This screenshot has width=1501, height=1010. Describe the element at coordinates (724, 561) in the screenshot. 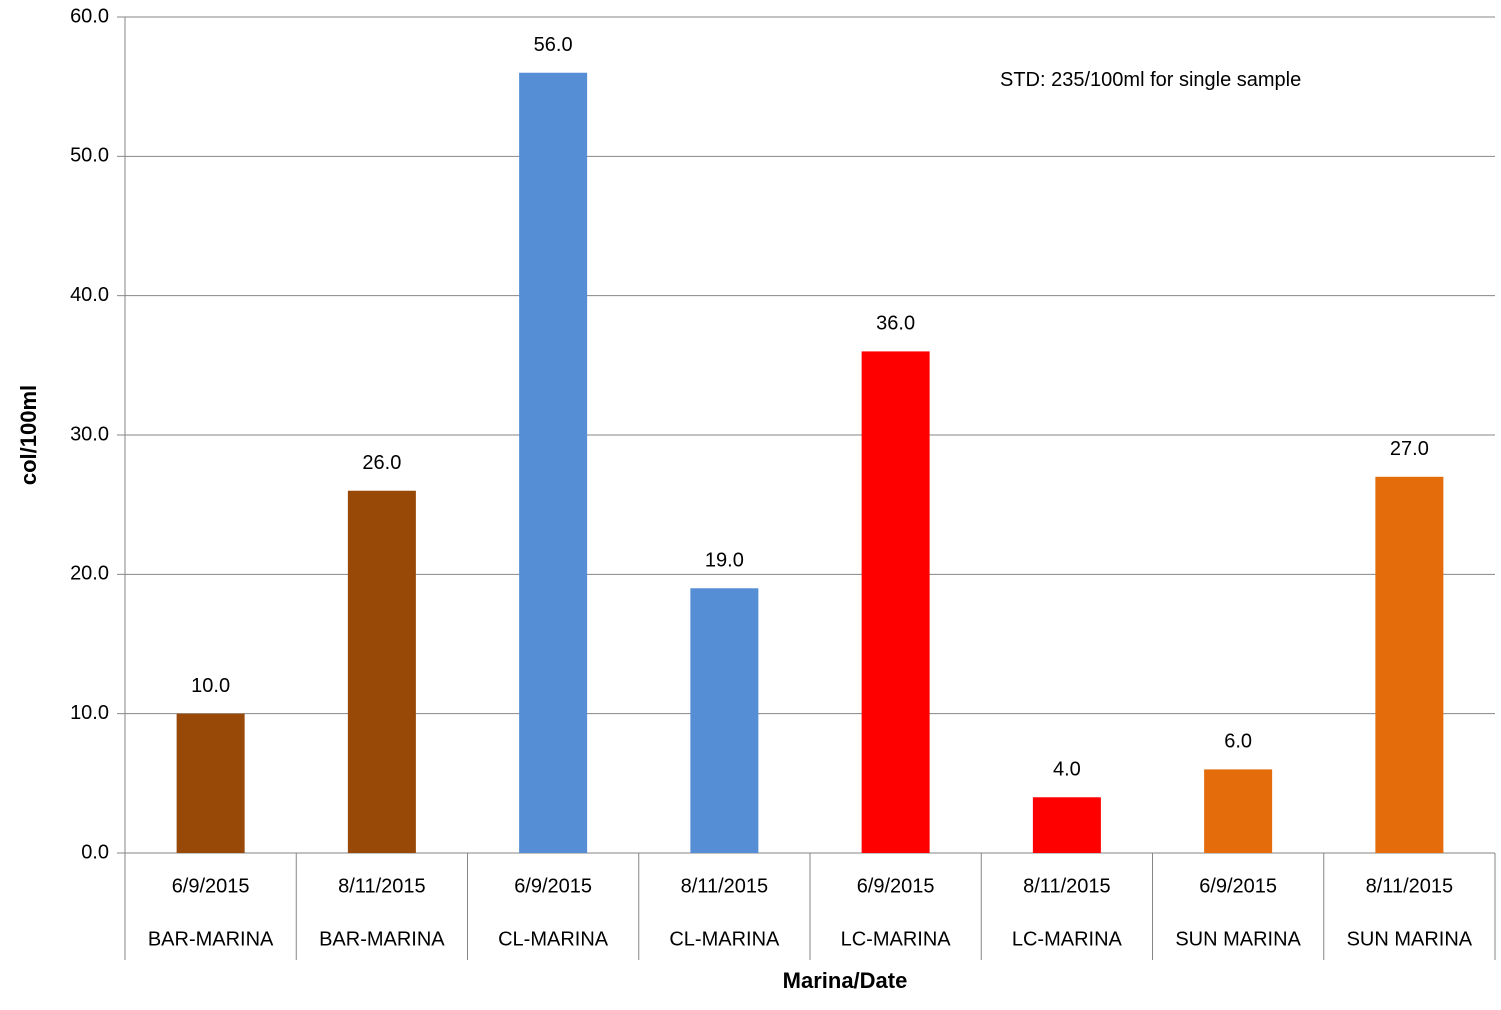

I see `value-label: 19.0` at that location.